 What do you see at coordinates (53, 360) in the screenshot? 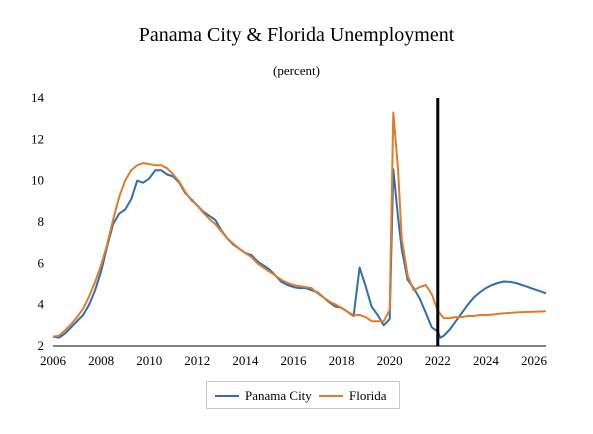
I see `x-tick-label: 2006` at bounding box center [53, 360].